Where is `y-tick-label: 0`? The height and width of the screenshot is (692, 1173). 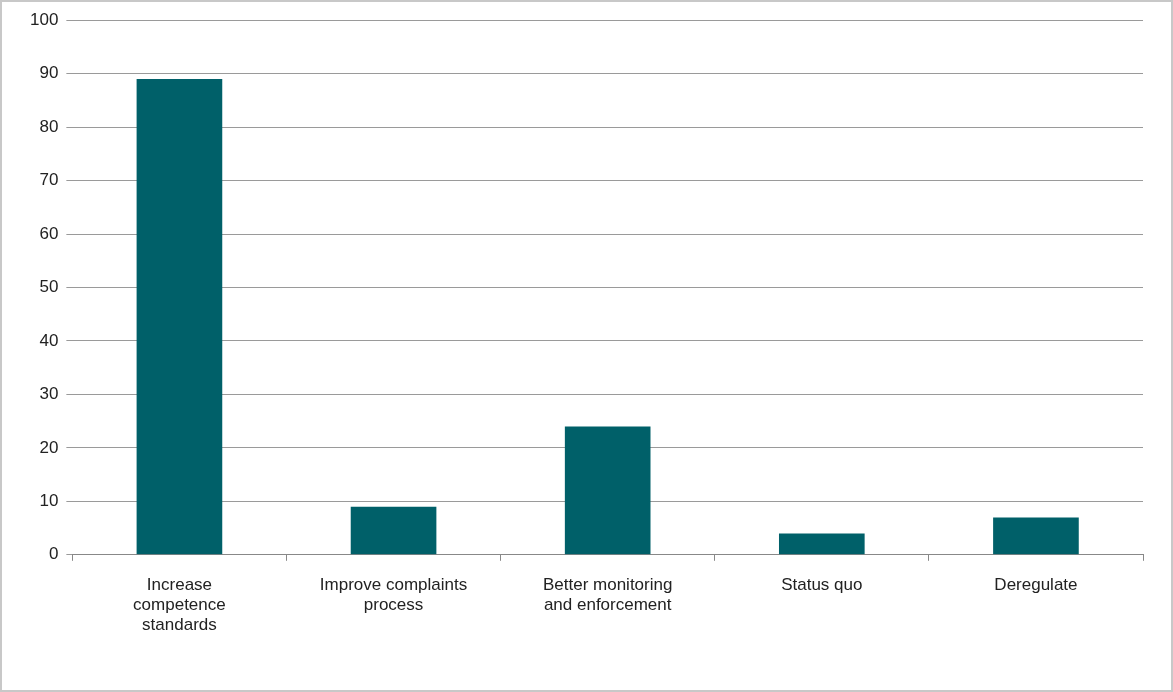
y-tick-label: 0 is located at coordinates (53, 554).